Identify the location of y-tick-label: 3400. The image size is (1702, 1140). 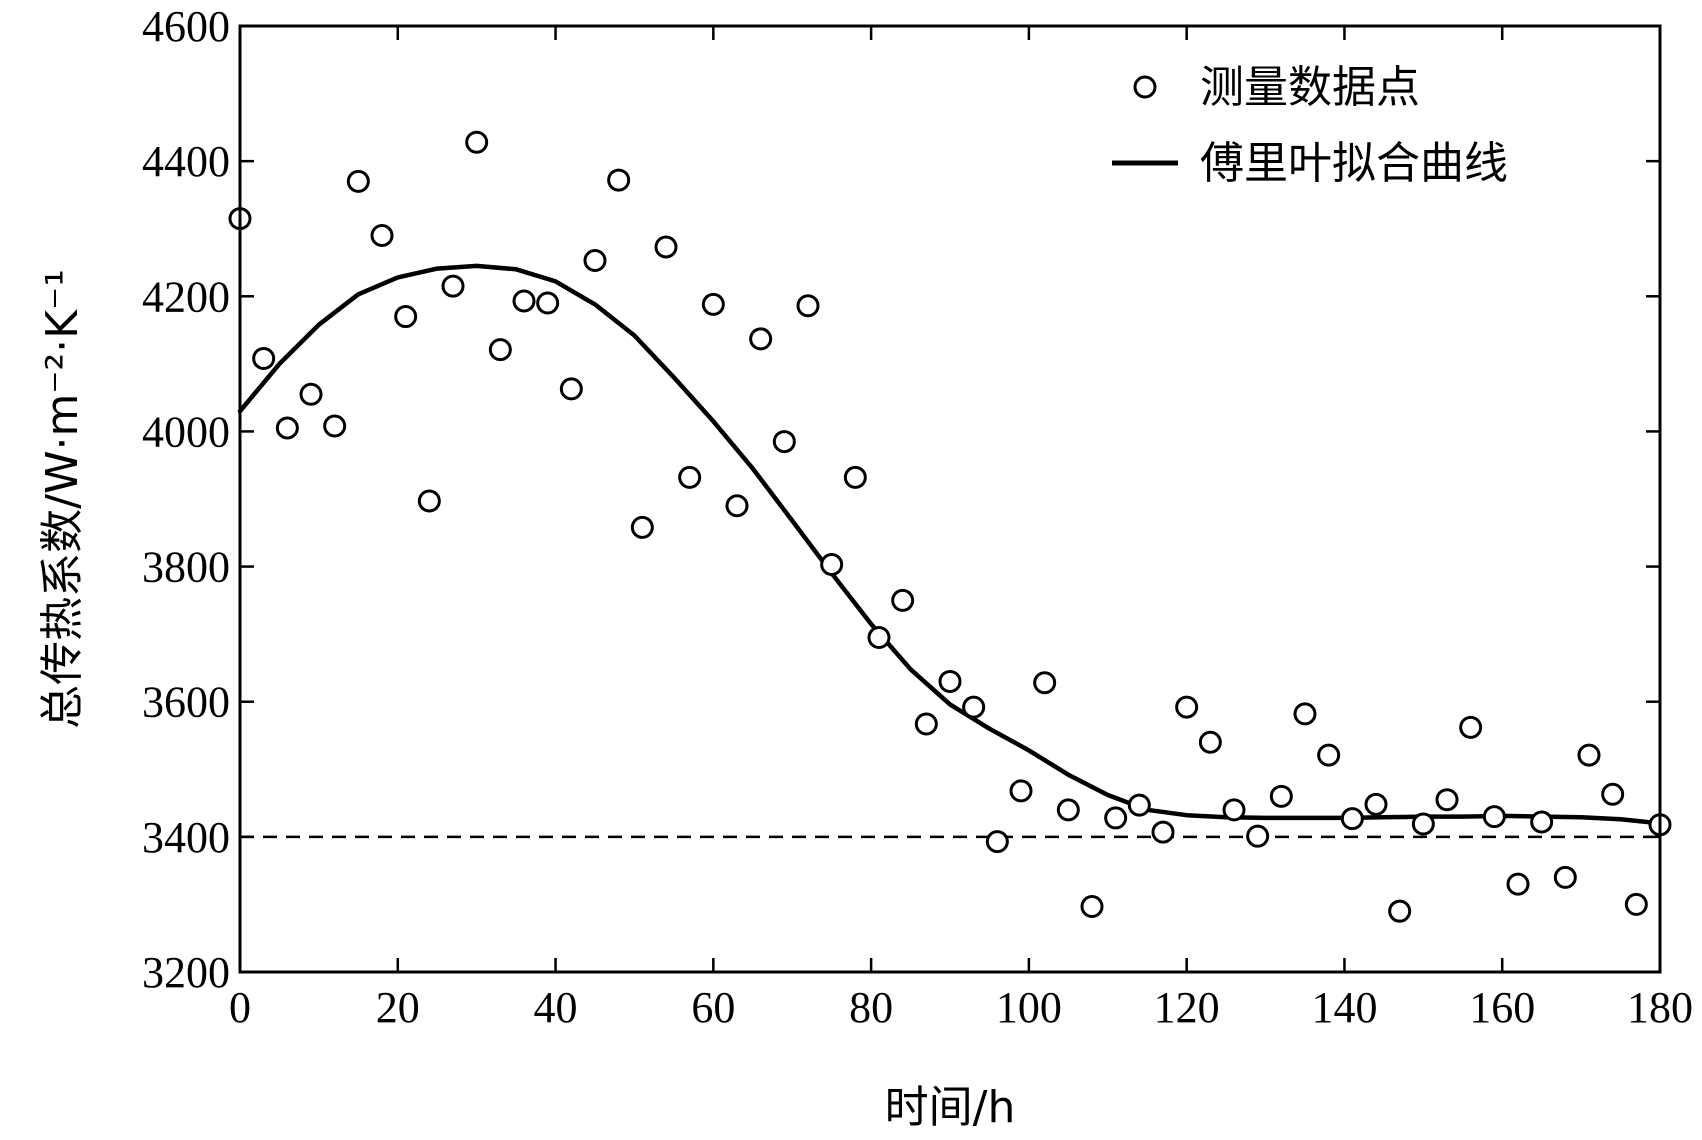
(186, 837).